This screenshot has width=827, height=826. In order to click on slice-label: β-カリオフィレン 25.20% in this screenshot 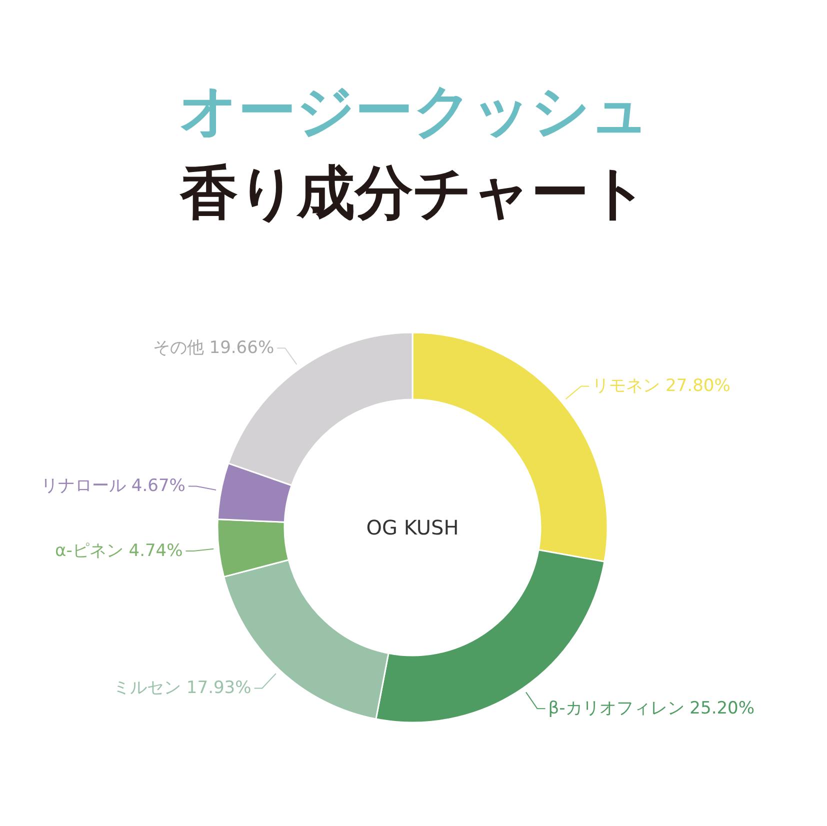, I will do `click(651, 708)`.